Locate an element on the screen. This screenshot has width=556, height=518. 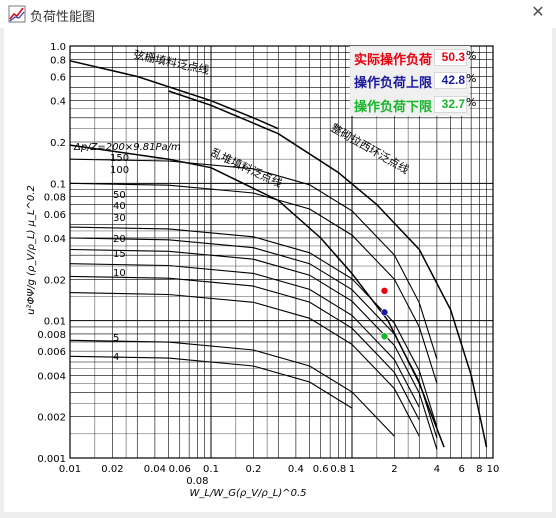
x-tick-label: 0.02 is located at coordinates (112, 469).